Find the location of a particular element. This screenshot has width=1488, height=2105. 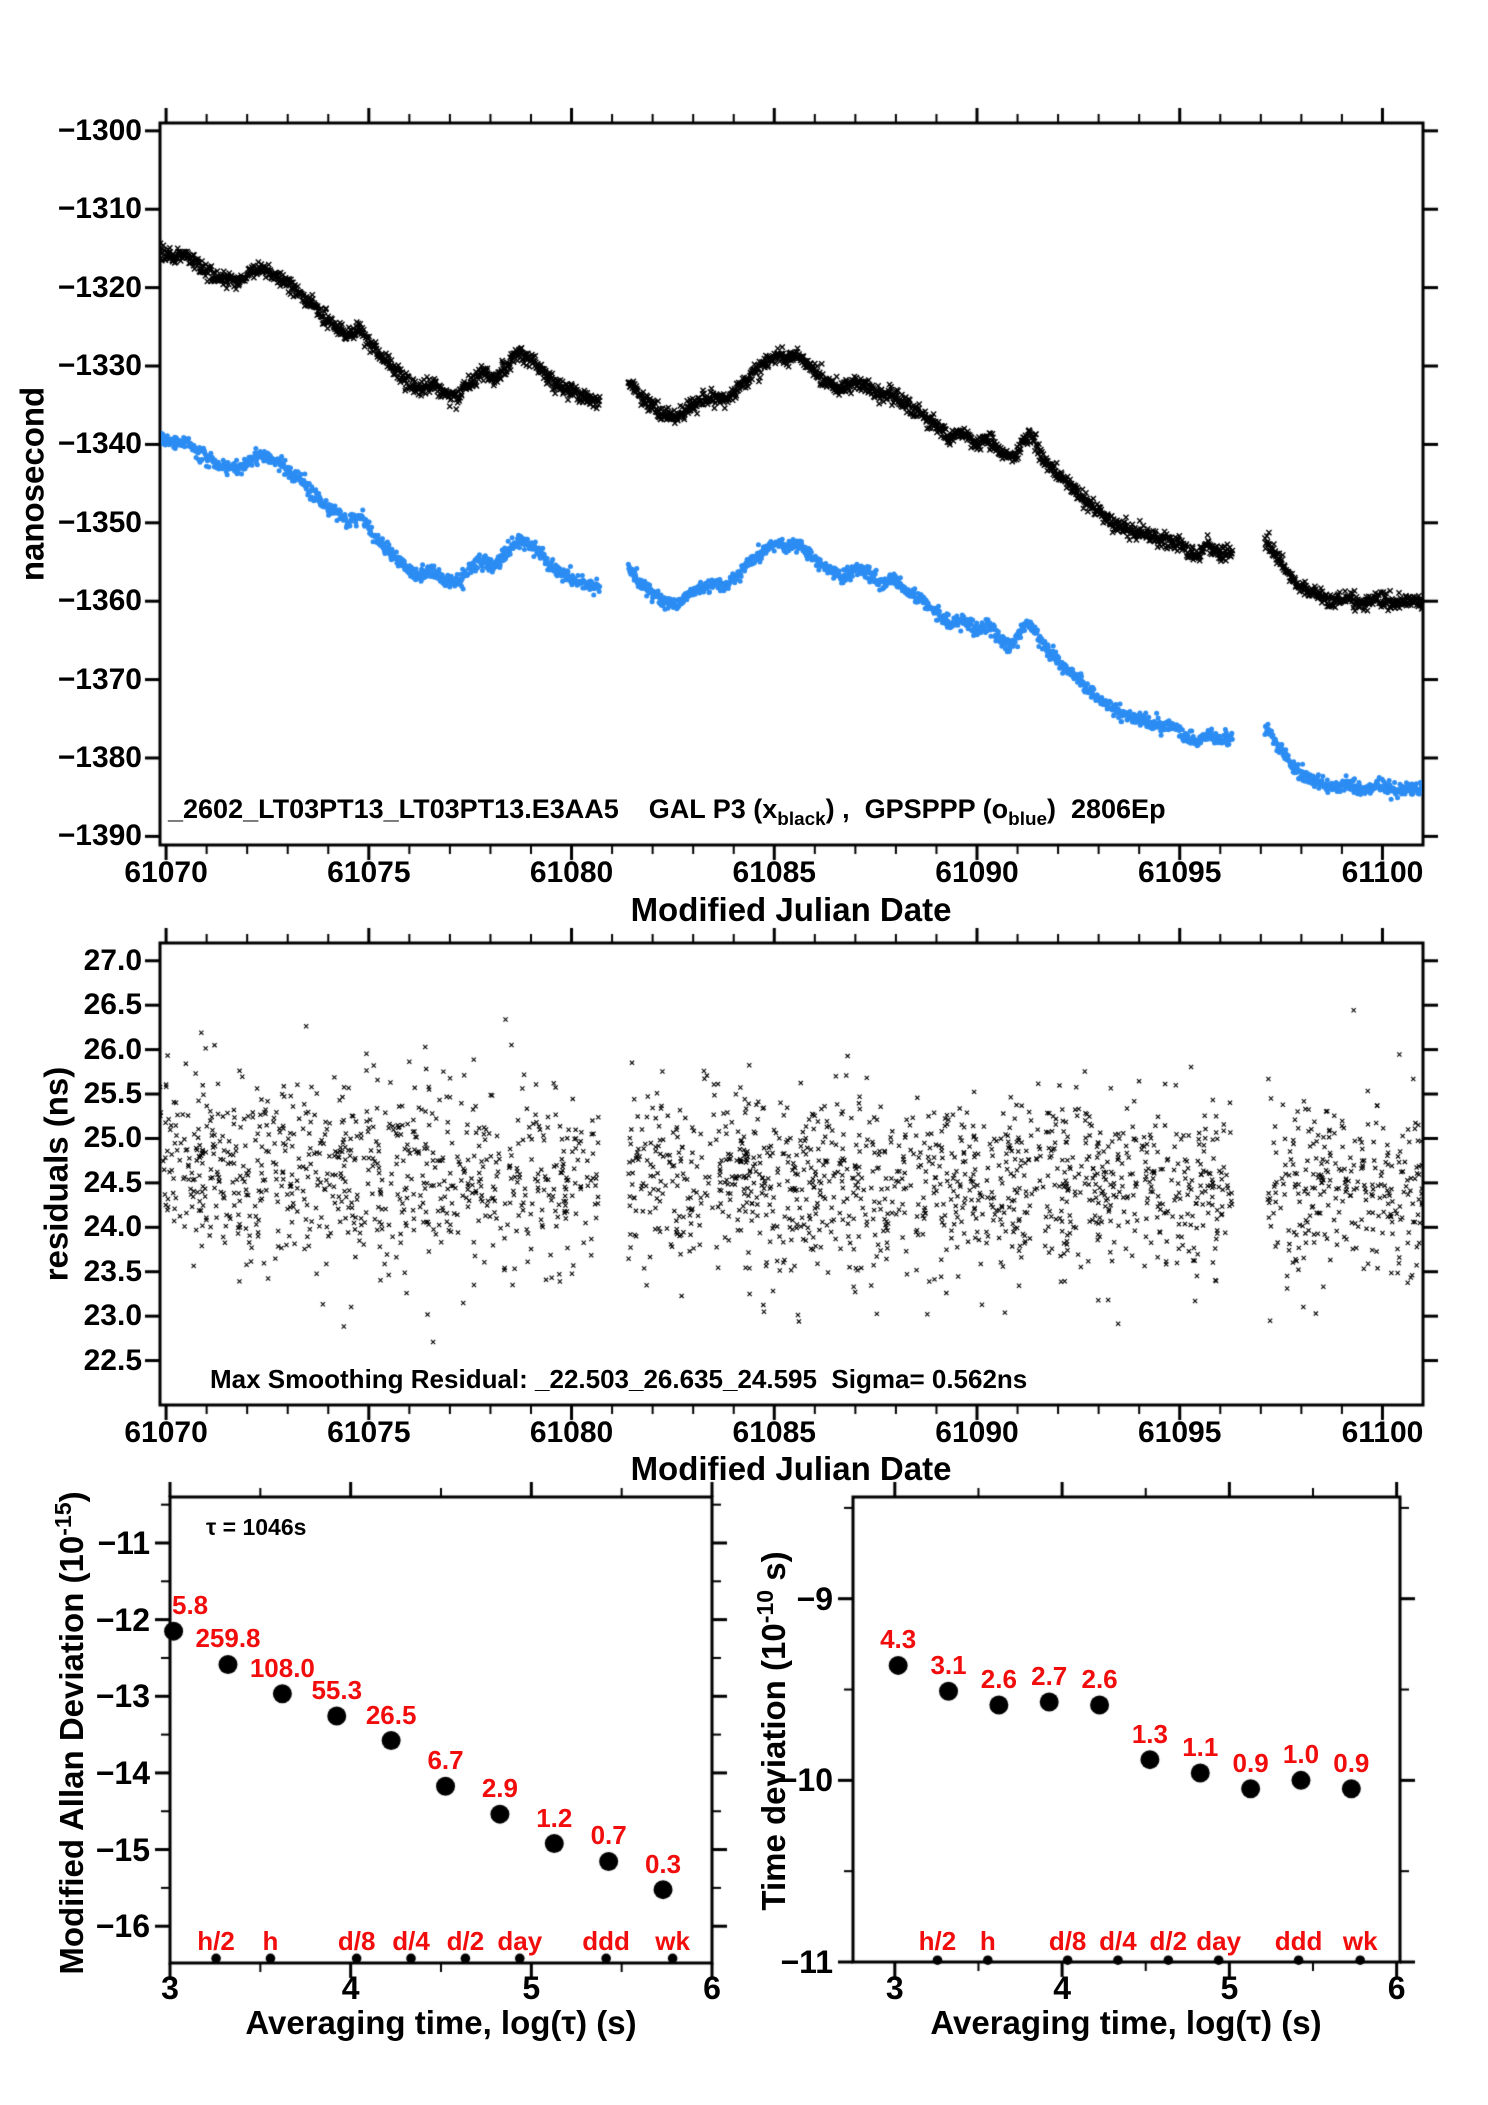

top-y-axis-title: nanosecond is located at coordinates (32, 484).